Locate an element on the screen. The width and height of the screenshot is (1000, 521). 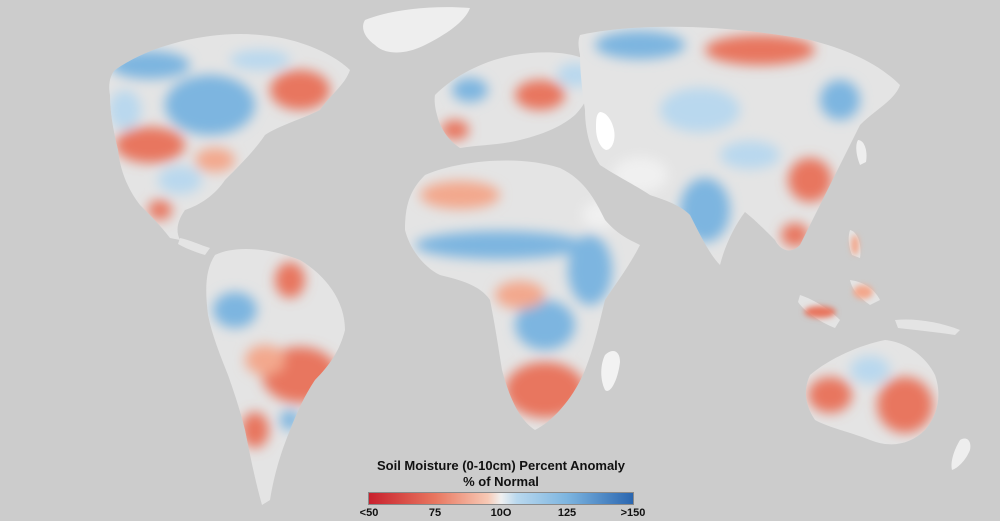
legend-tick: >150 is located at coordinates (633, 513).